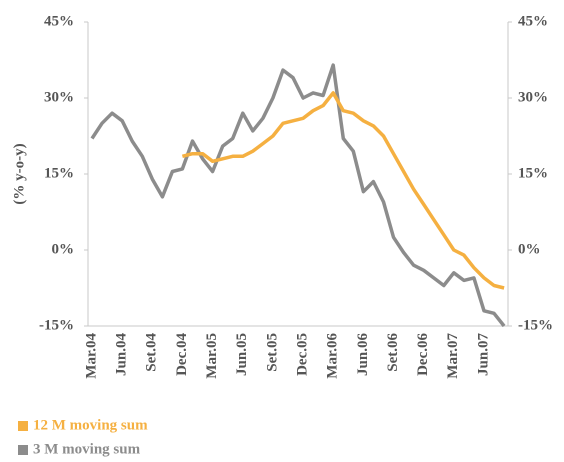 The width and height of the screenshot is (564, 462). Describe the element at coordinates (272, 352) in the screenshot. I see `x-tick-label: Set.05` at that location.